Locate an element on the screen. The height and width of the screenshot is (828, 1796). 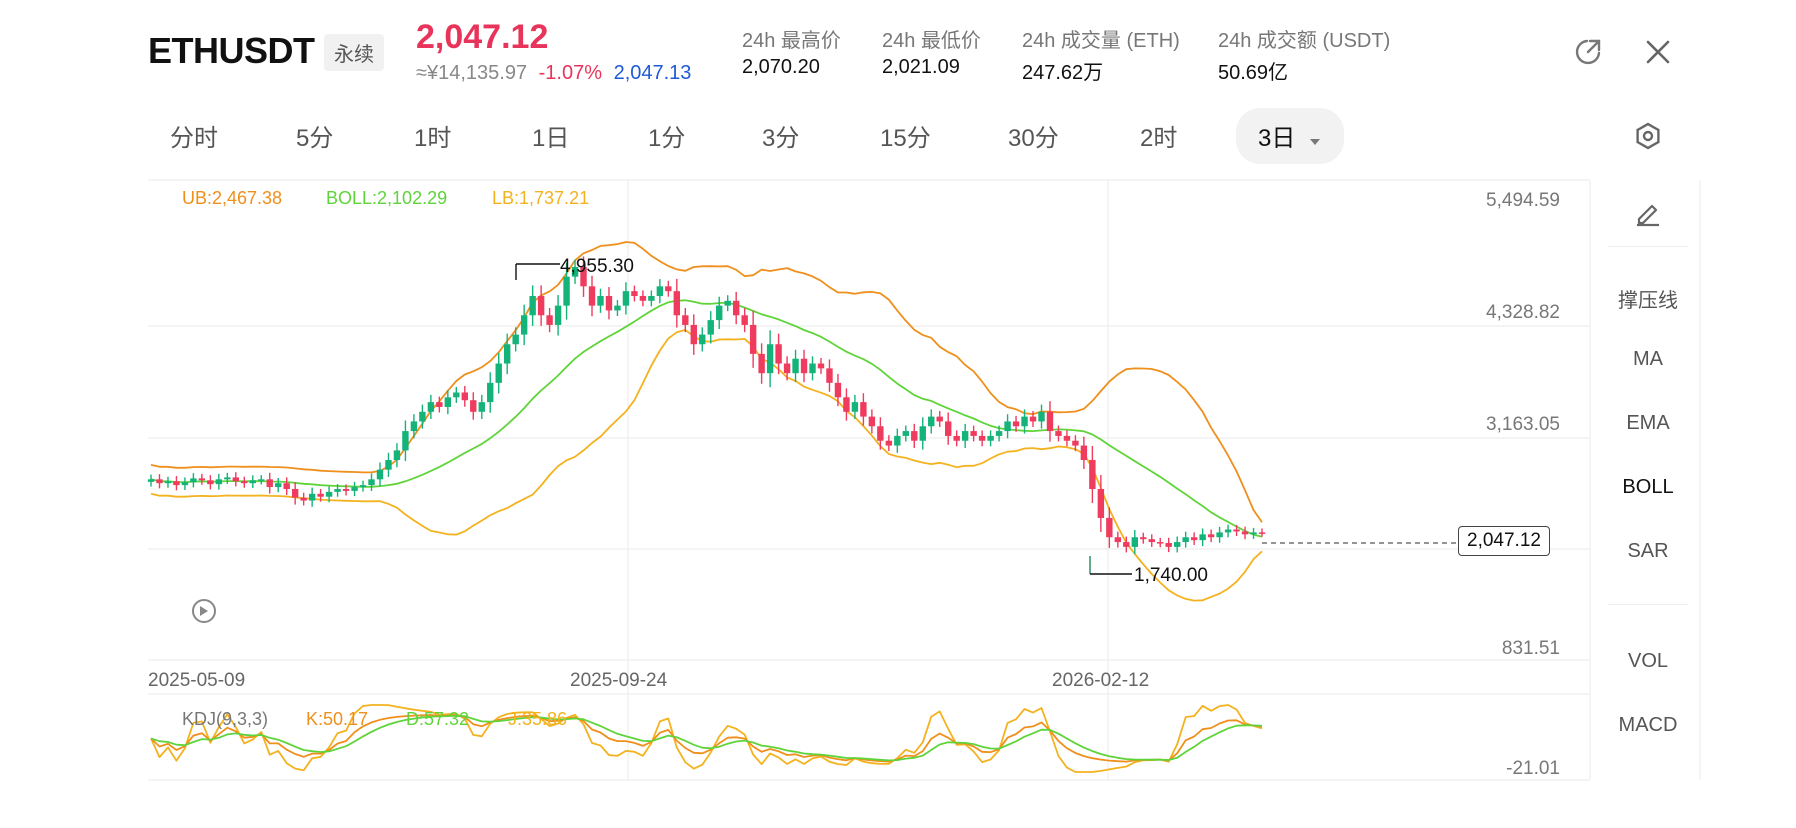
tab-timeframe-3d: 3日 is located at coordinates (1290, 136).